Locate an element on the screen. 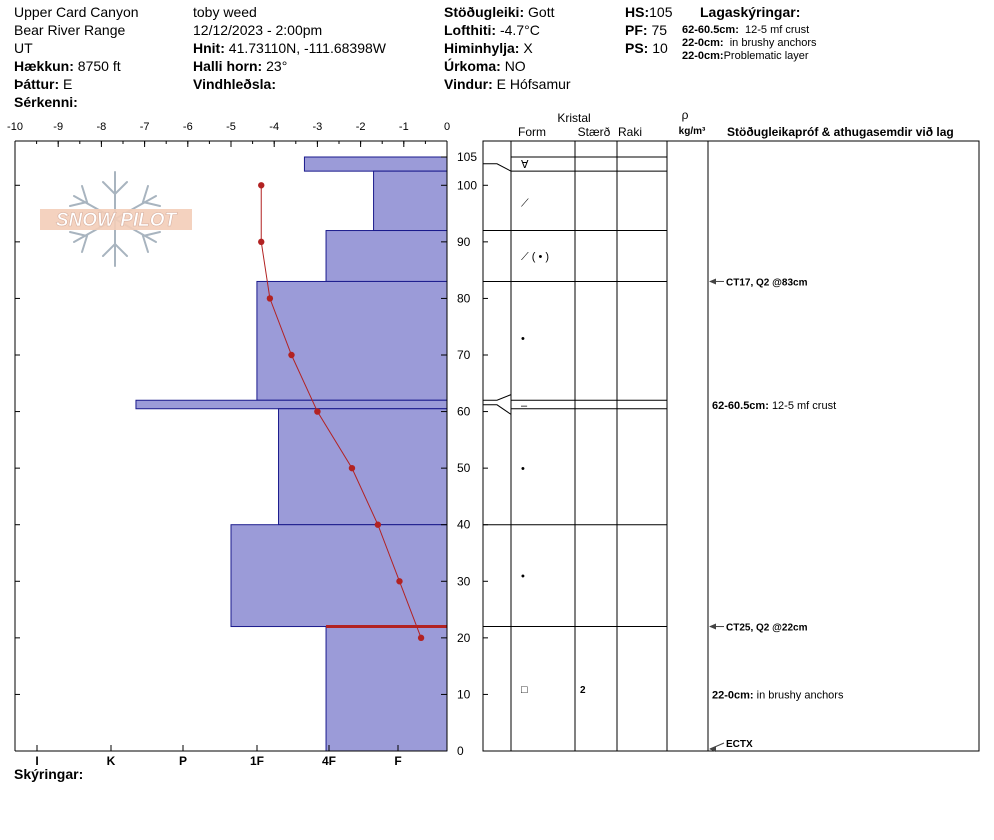 The width and height of the screenshot is (994, 840). tests-header: Stöðugleikapróf & athugasemdir við lag is located at coordinates (840, 132).